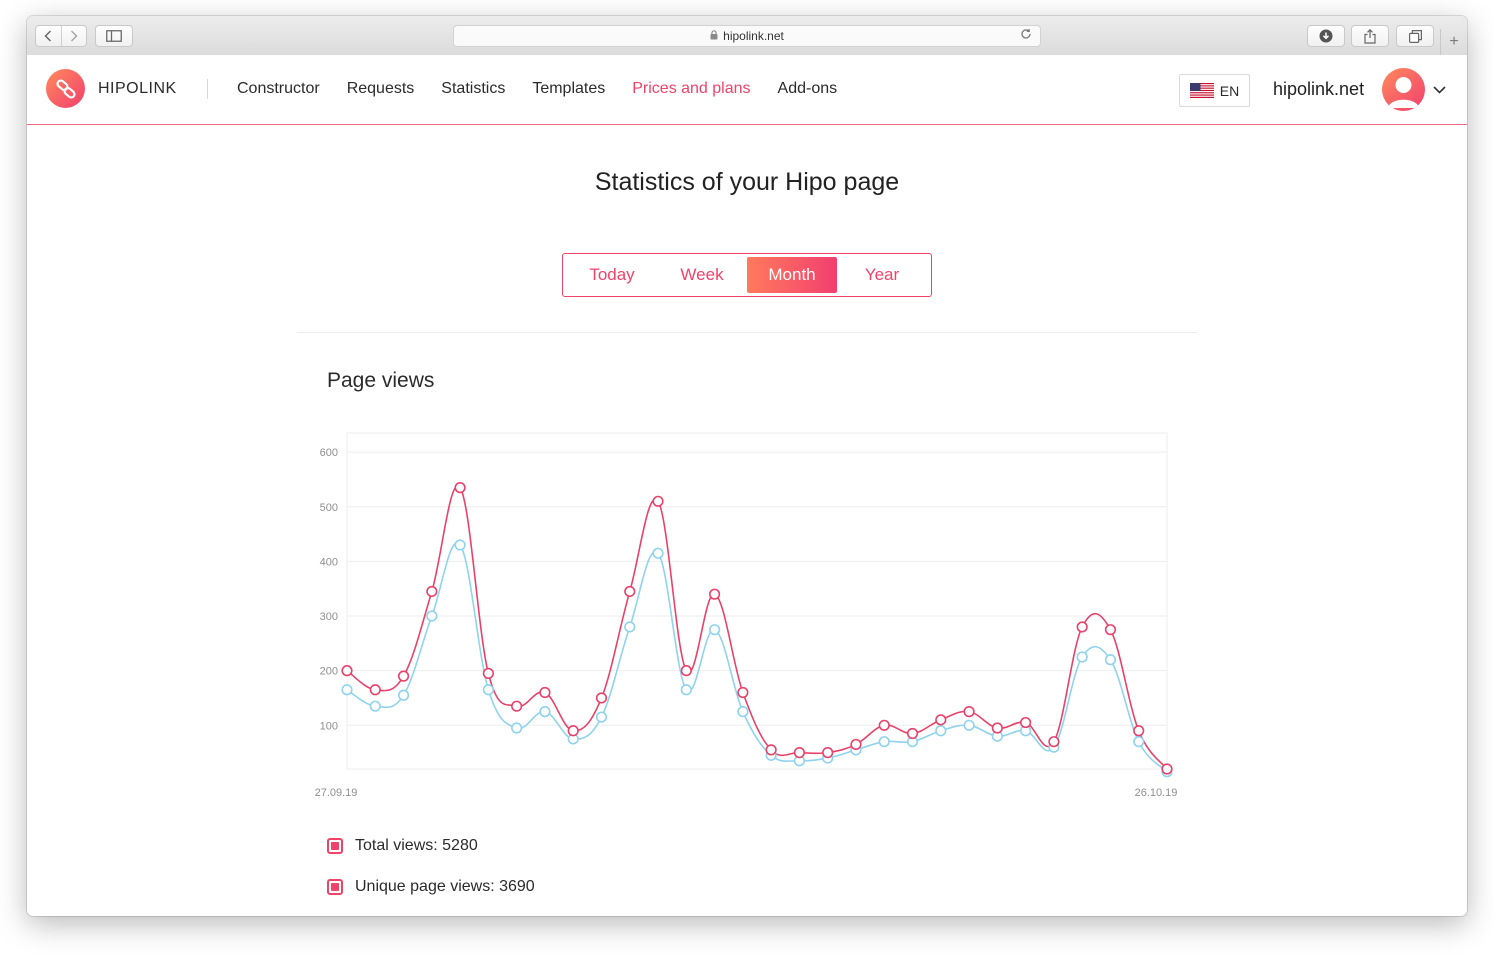 This screenshot has width=1494, height=954. I want to click on y-tick-label: 200, so click(329, 672).